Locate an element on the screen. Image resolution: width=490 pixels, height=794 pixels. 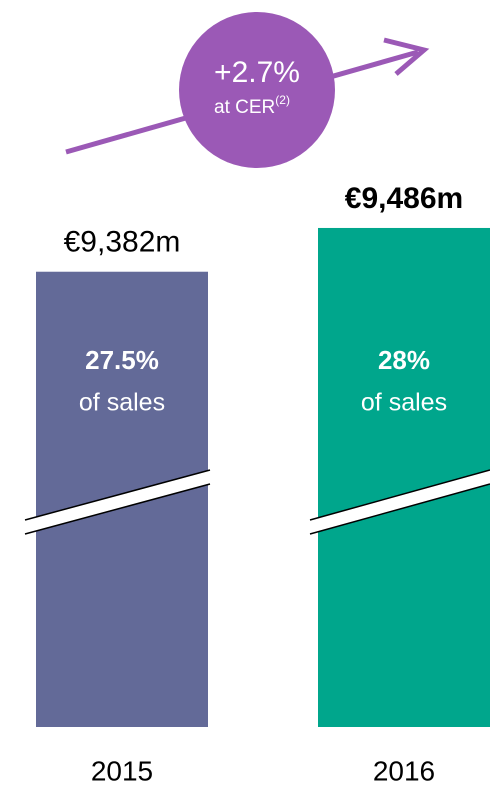
x-tick-label: 2016 is located at coordinates (404, 770).